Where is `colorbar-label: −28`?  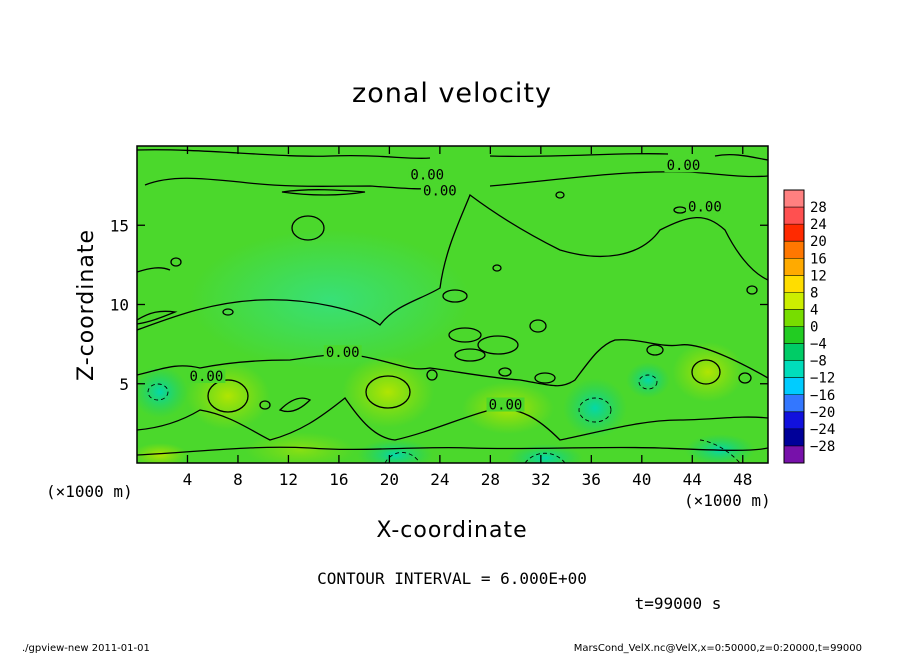
colorbar-label: −28 is located at coordinates (822, 447).